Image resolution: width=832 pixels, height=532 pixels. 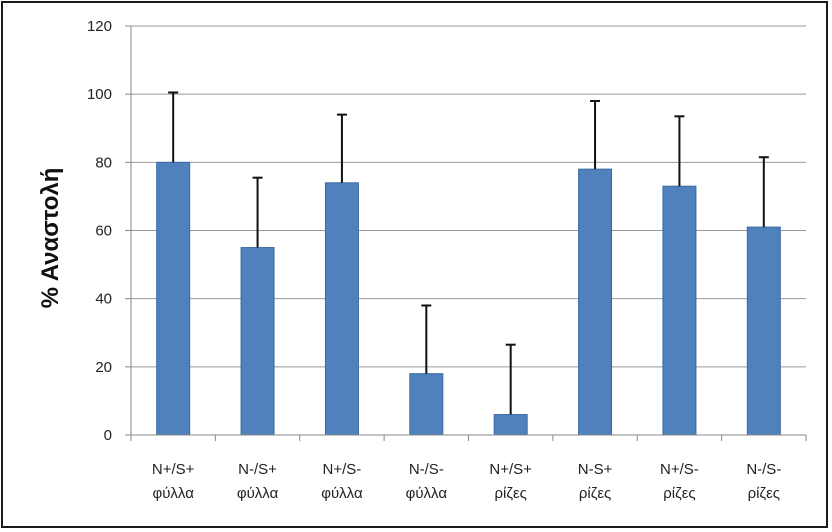 I want to click on y-tick-label: 80, so click(x=103, y=162).